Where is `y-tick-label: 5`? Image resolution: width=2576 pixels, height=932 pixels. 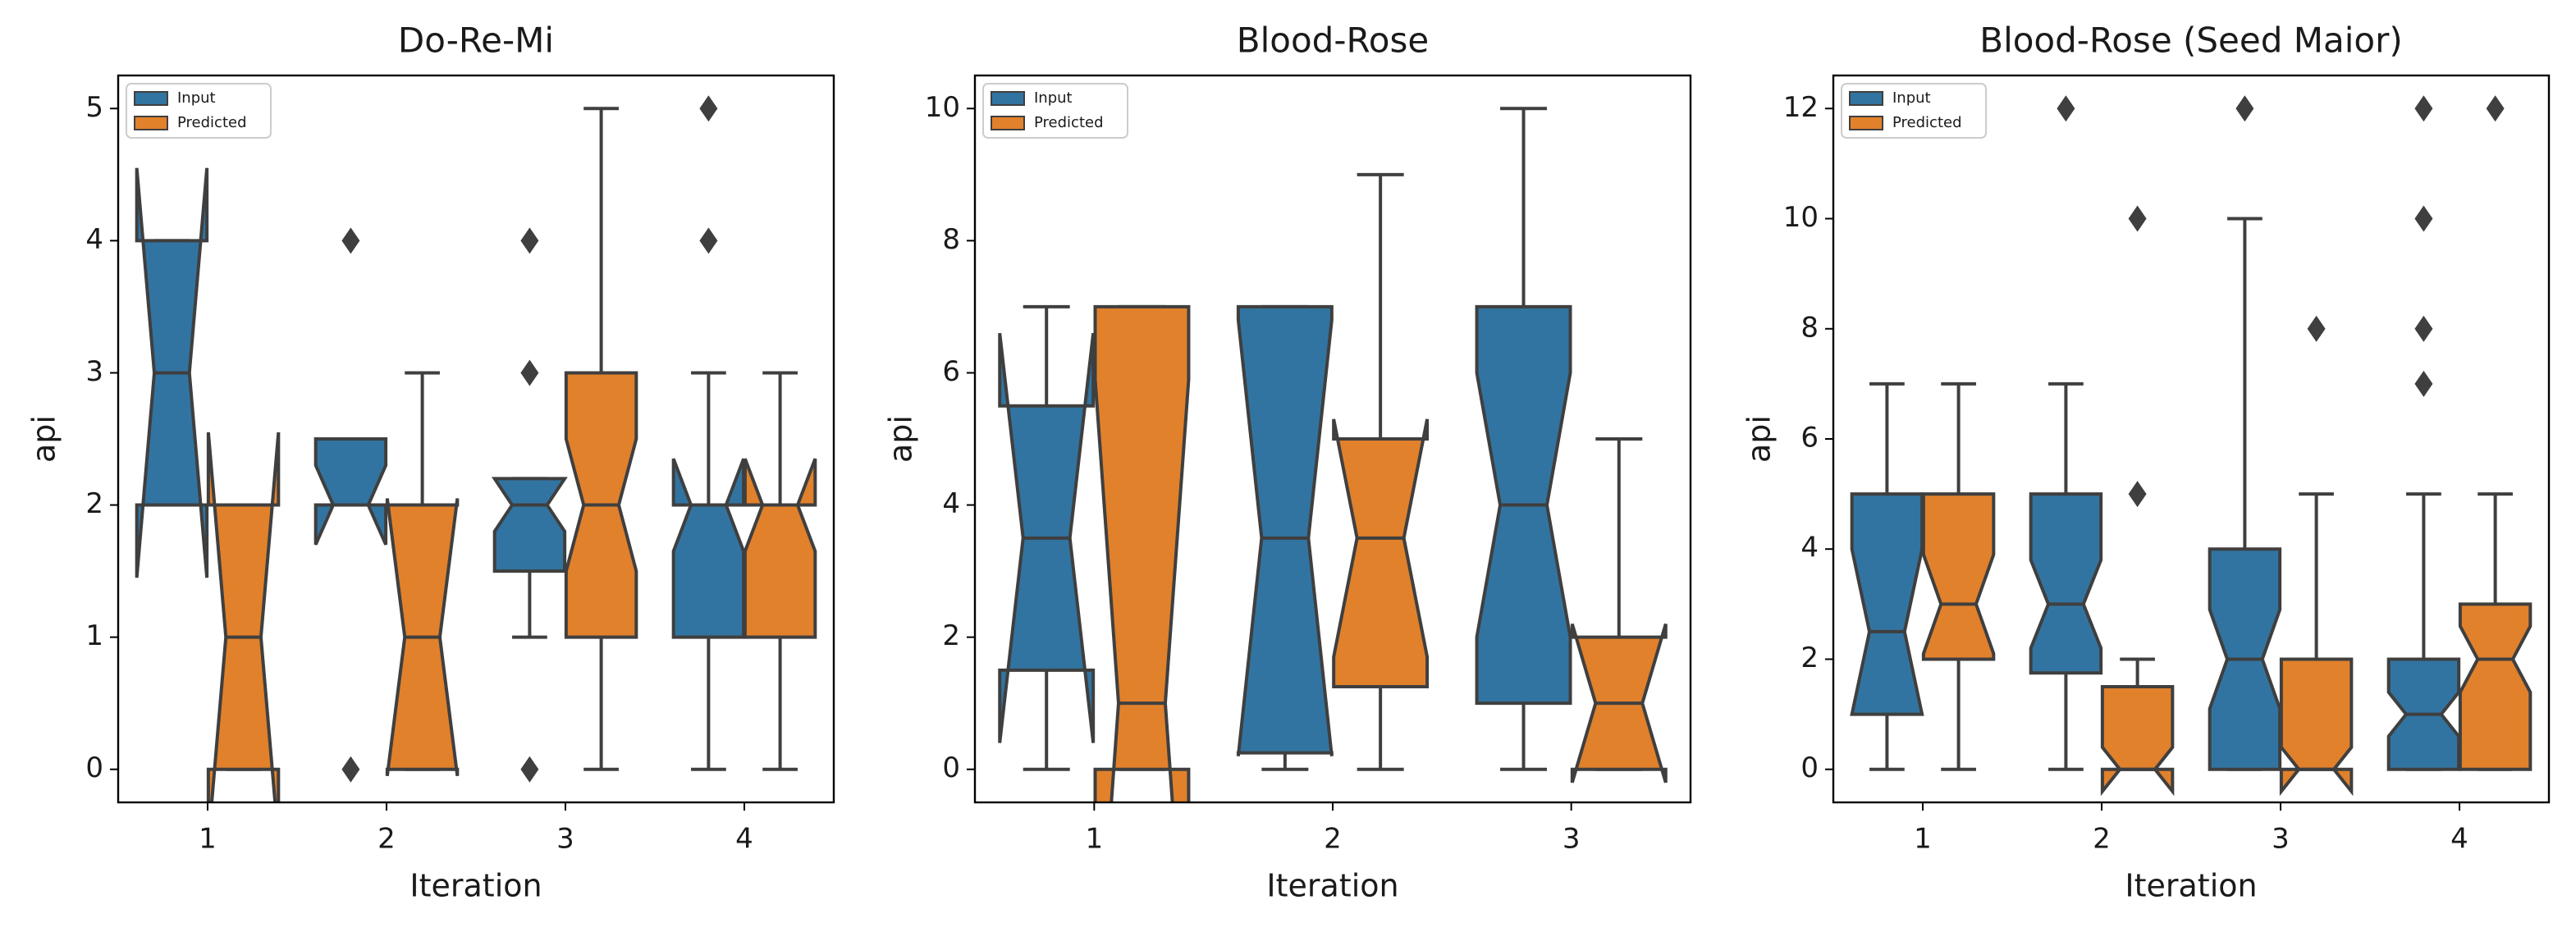
y-tick-label: 5 is located at coordinates (94, 107).